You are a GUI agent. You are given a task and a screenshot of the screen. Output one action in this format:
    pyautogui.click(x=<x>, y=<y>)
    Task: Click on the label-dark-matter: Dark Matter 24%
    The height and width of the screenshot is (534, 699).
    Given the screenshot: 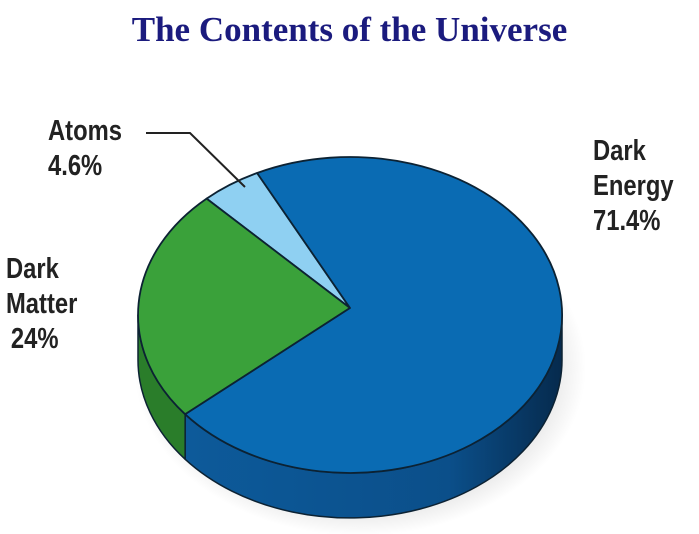 What is the action you would take?
    pyautogui.click(x=41, y=304)
    